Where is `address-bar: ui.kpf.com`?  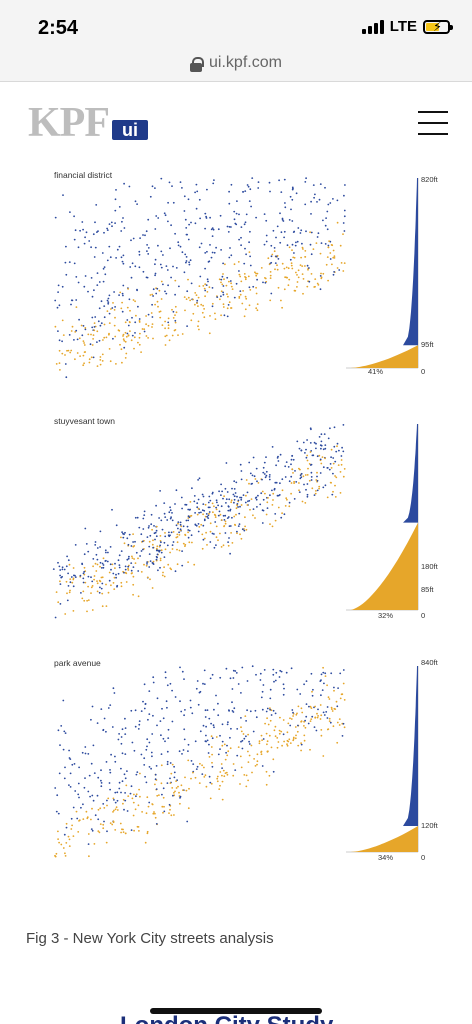 address-bar: ui.kpf.com is located at coordinates (236, 67).